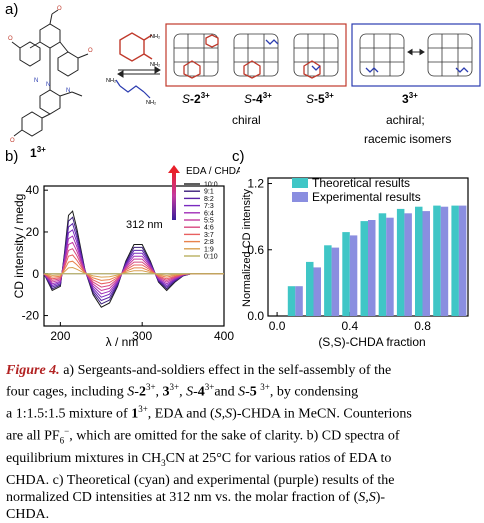 This screenshot has height=523, width=484. Describe the element at coordinates (209, 192) in the screenshot. I see `cd-legend-entry: 9:1` at that location.